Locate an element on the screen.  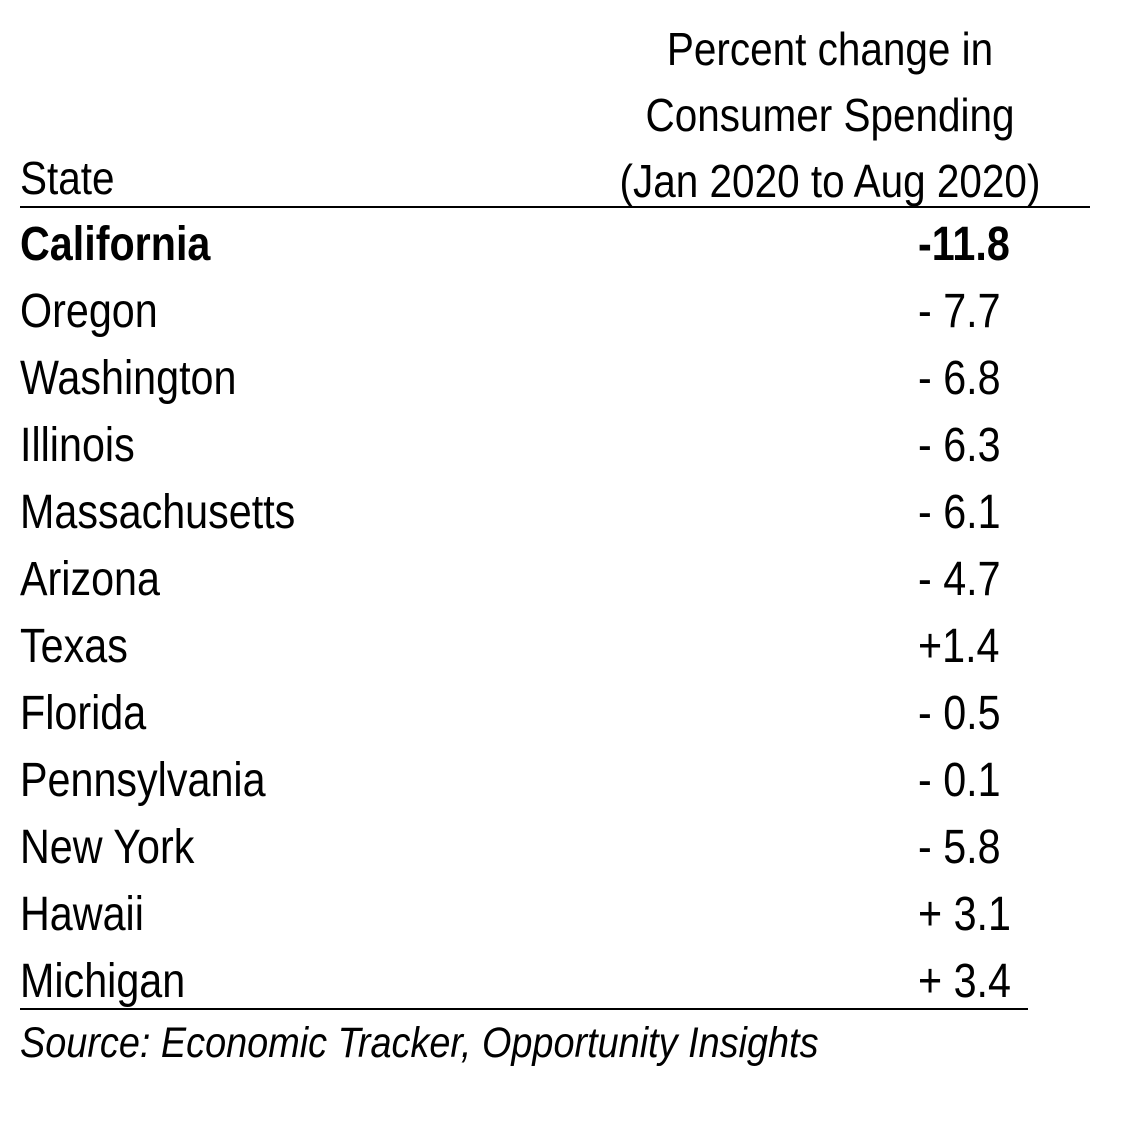
table-row: Hawaii + 3.1 is located at coordinates (525, 915).